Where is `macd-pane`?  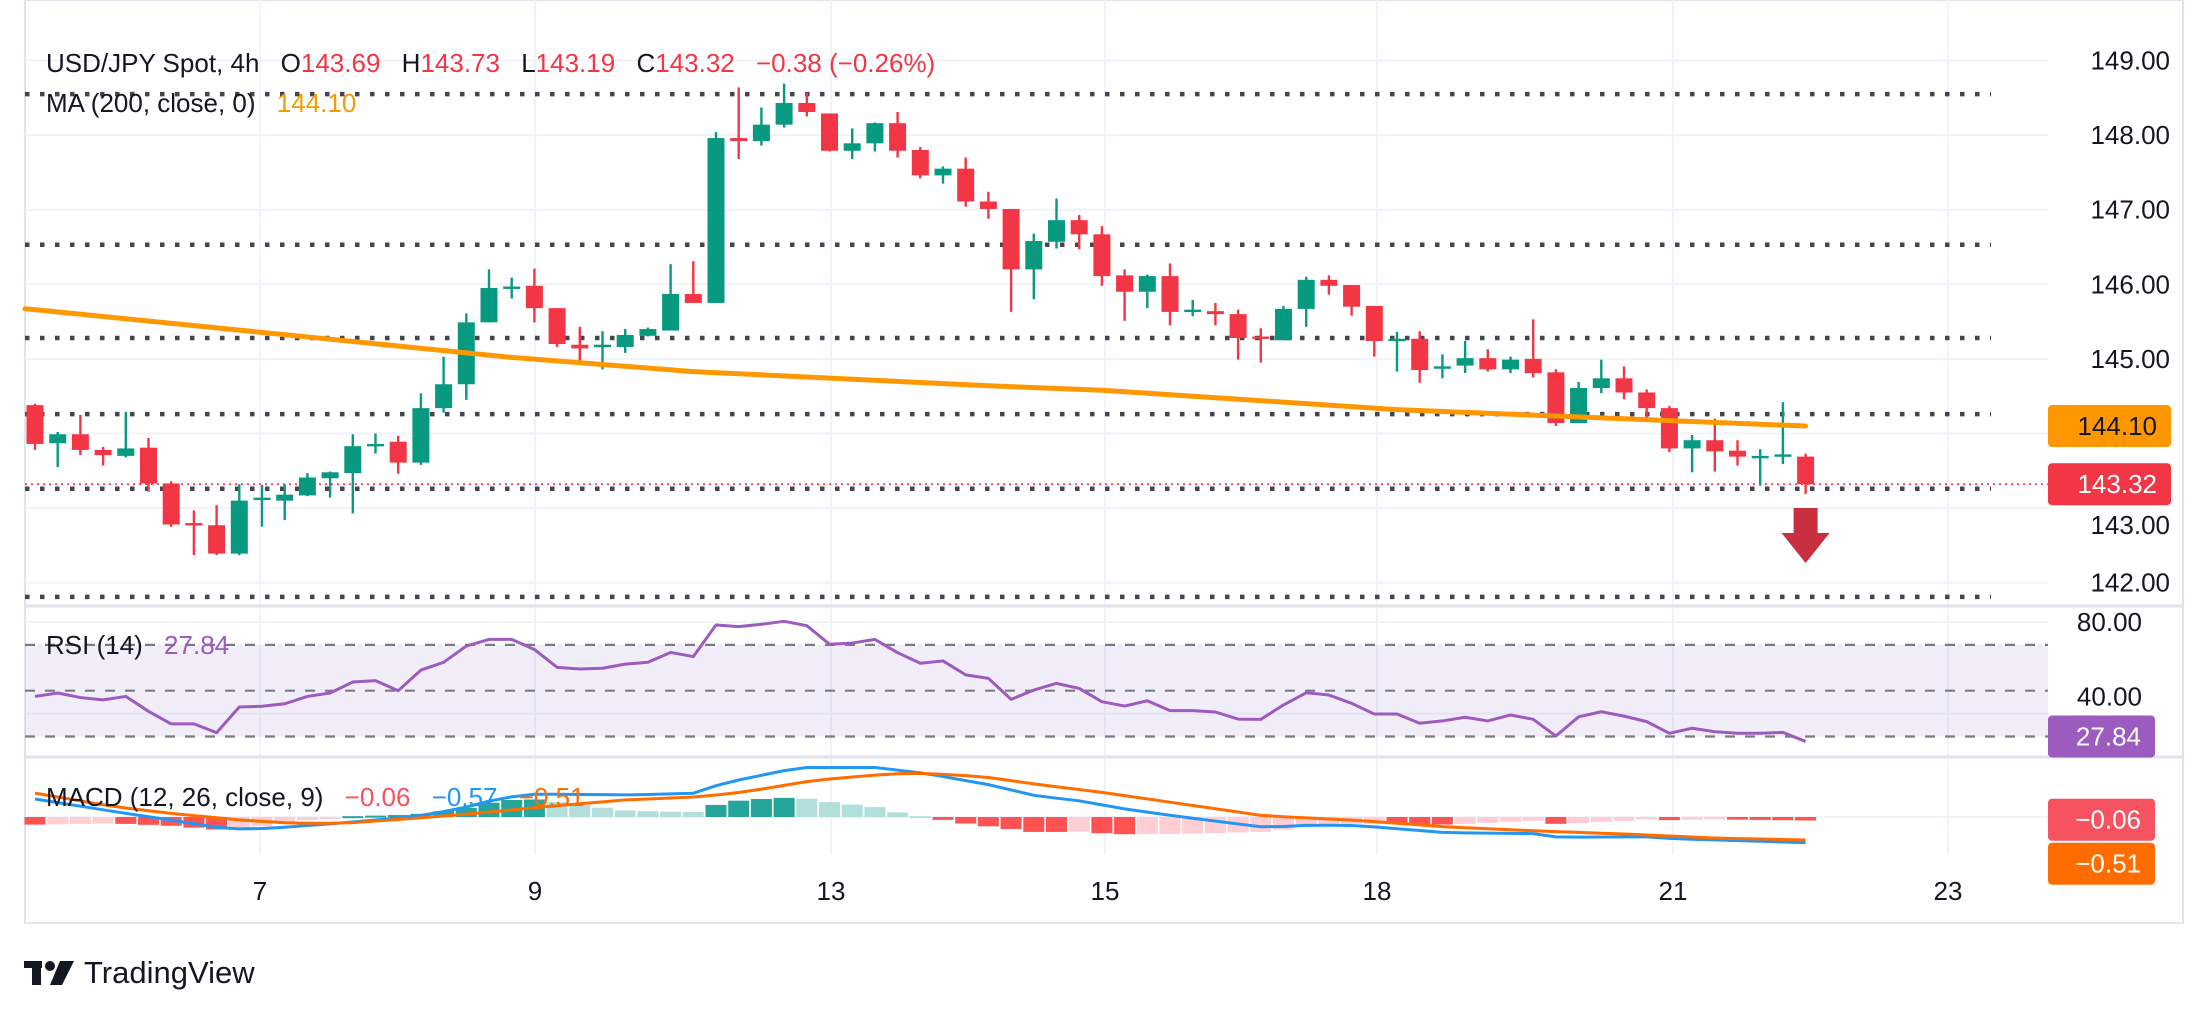
macd-pane is located at coordinates (920, 805).